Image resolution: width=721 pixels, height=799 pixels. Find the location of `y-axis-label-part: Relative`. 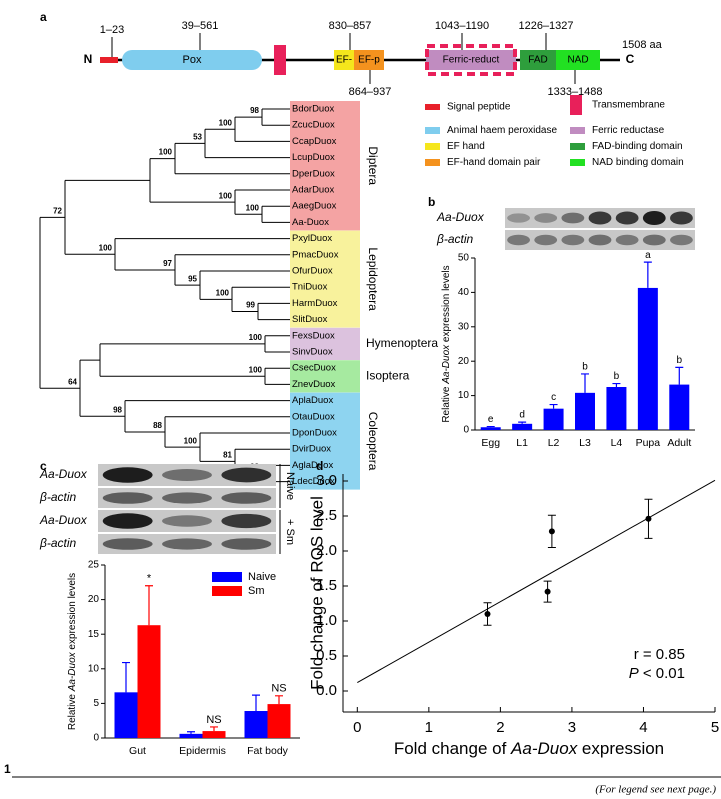

y-axis-label-part: Relative is located at coordinates (72, 712).